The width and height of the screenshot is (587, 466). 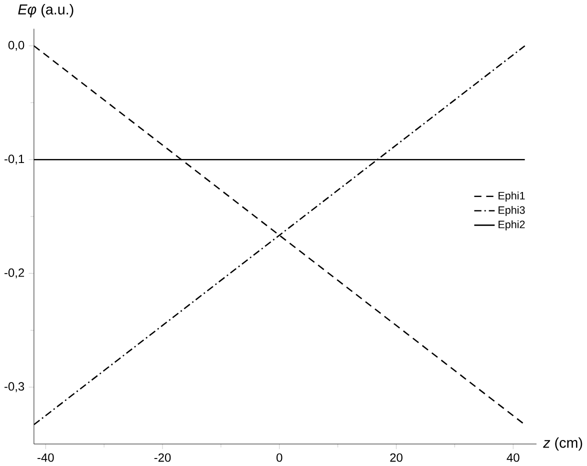 What do you see at coordinates (513, 457) in the screenshot?
I see `x-tick-label: 40` at bounding box center [513, 457].